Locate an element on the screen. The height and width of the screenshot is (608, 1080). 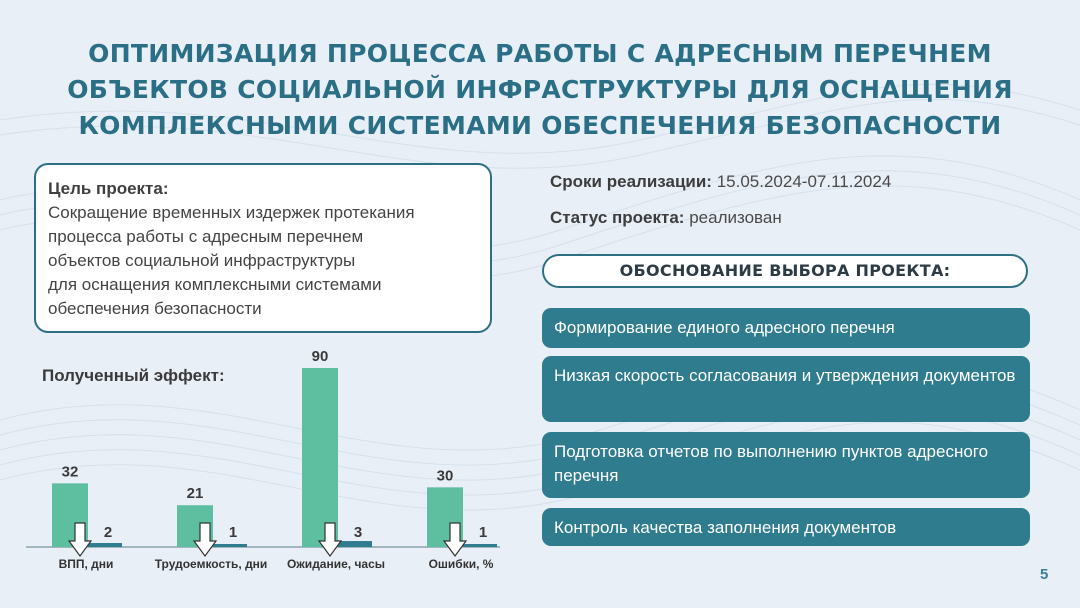
value-label-before-4: 30 is located at coordinates (445, 475).